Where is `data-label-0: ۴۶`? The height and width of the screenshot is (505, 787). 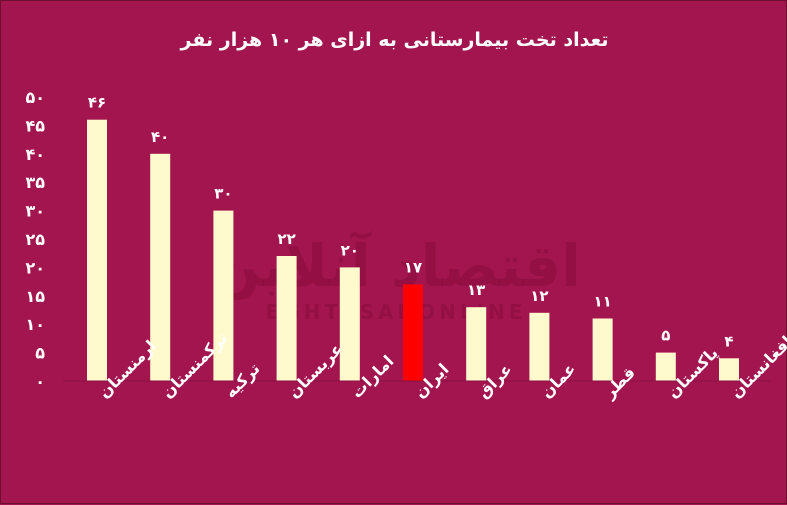
data-label-0: ۴۶ is located at coordinates (97, 103).